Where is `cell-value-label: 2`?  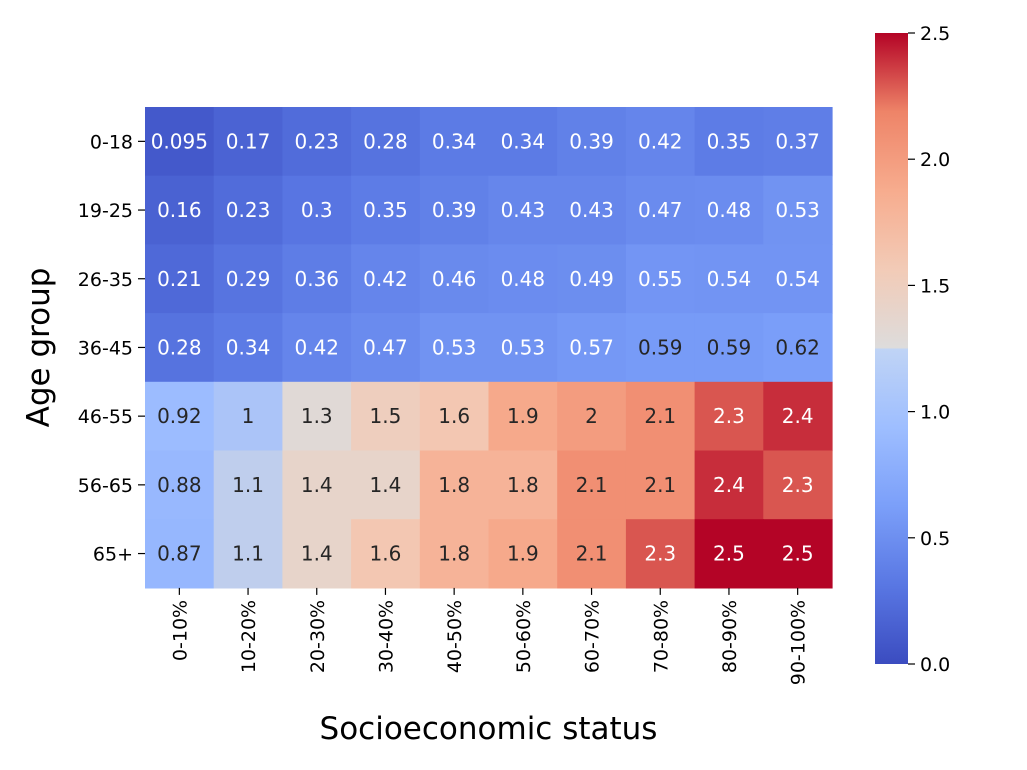
cell-value-label: 2 is located at coordinates (591, 416).